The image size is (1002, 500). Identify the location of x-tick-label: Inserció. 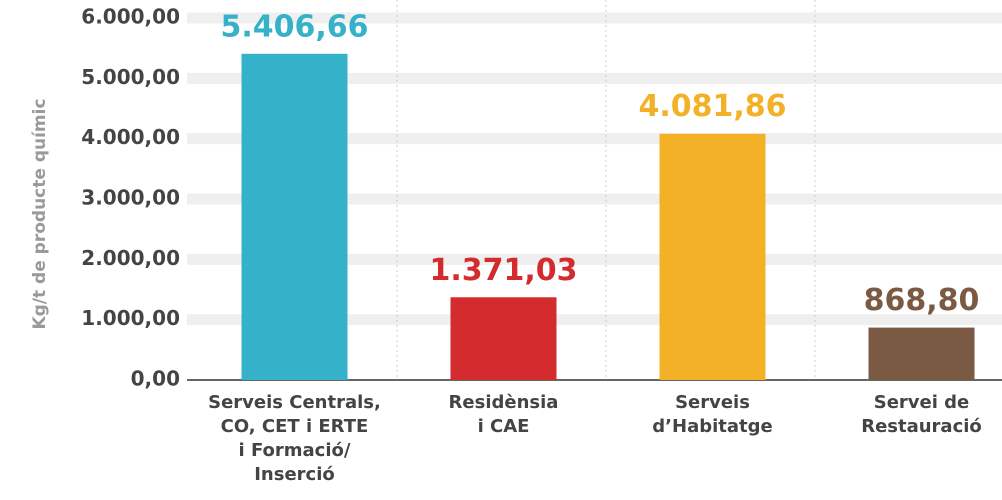
(294, 474).